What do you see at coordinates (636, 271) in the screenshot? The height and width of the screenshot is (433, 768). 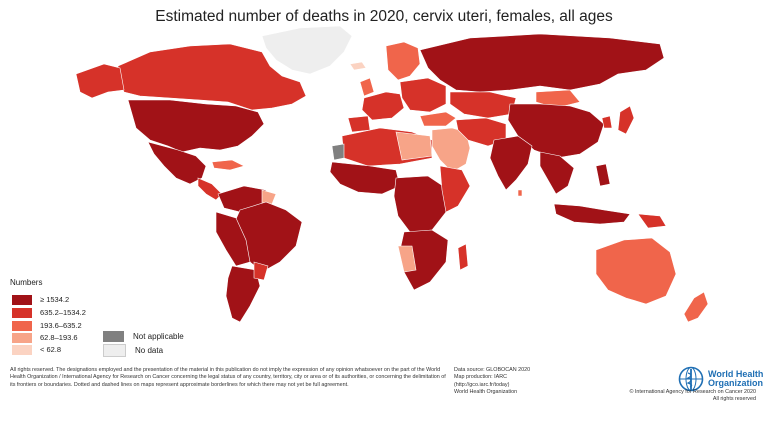 I see `region-australia` at bounding box center [636, 271].